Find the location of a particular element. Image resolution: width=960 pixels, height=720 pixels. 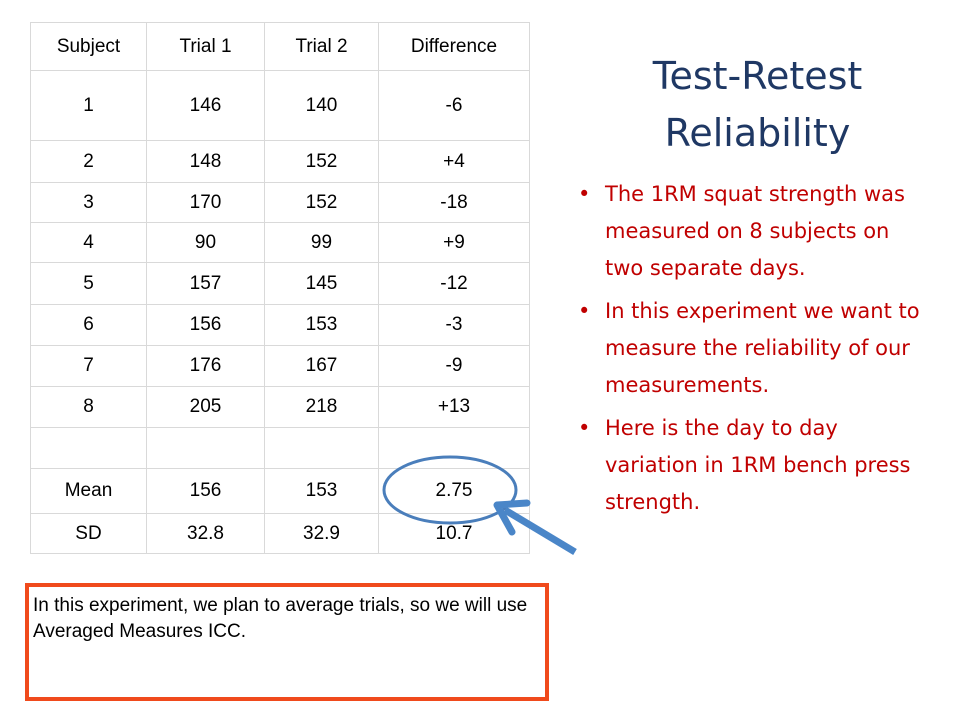

table-cell: 4 is located at coordinates (88, 242).